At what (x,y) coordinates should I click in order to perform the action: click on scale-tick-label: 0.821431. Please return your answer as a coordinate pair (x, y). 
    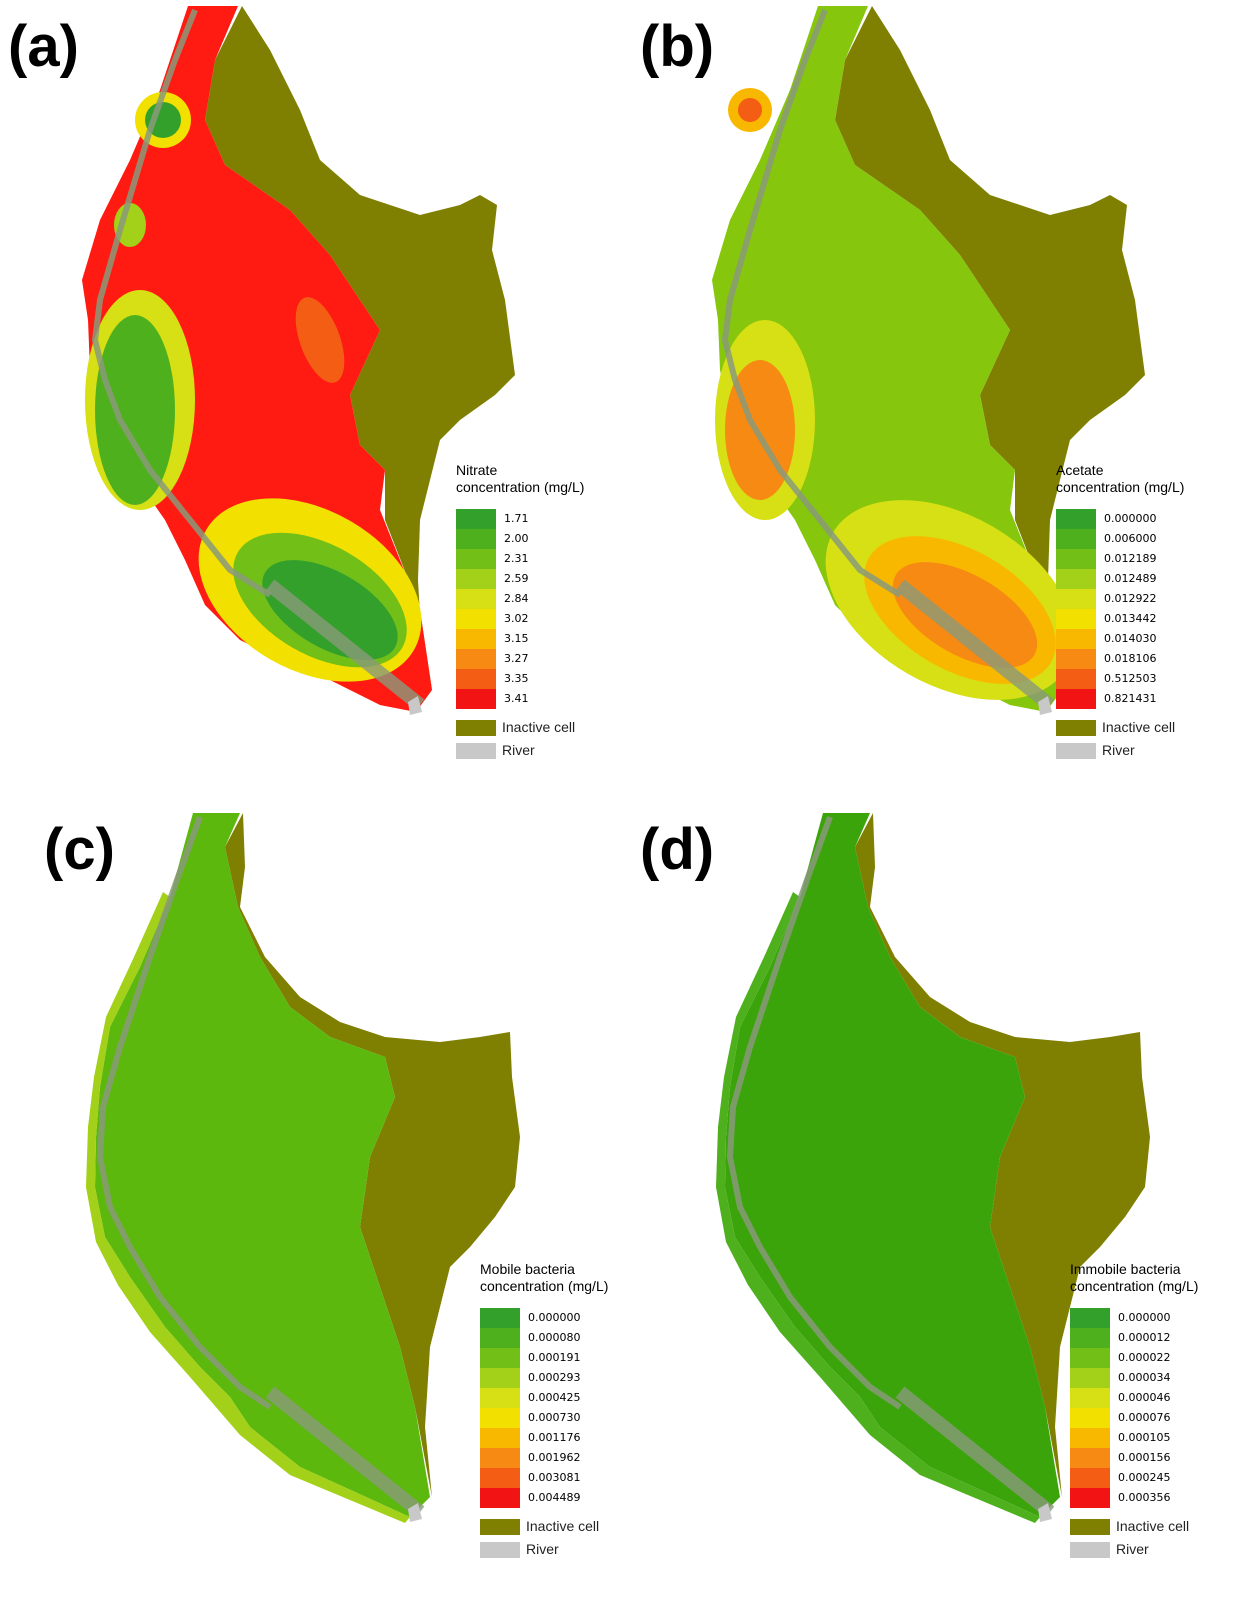
    Looking at the image, I should click on (1130, 698).